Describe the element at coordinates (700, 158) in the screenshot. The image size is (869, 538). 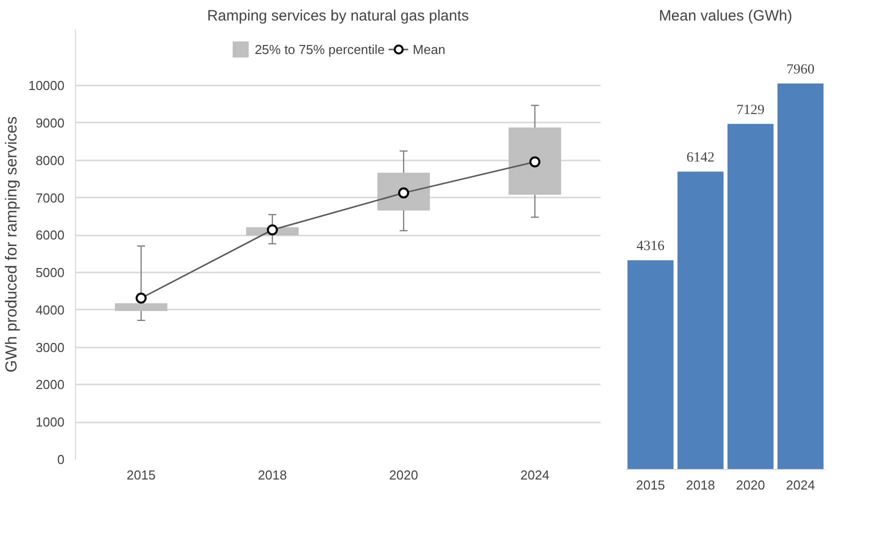
I see `data-label: 6142` at that location.